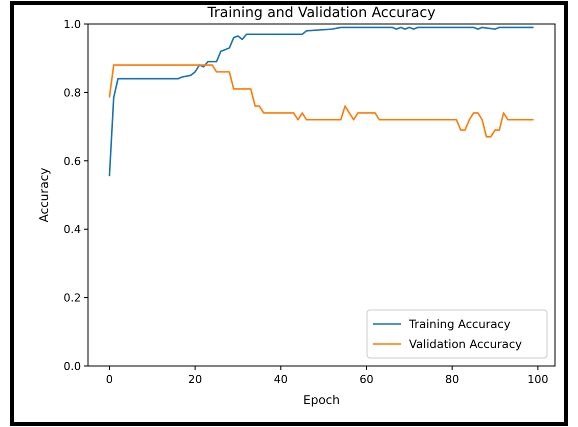  What do you see at coordinates (321, 13) in the screenshot?
I see `chart-title: Training and Validation Accuracy` at bounding box center [321, 13].